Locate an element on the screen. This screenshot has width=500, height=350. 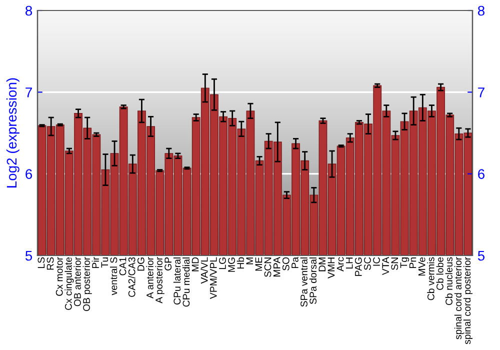
x-tick-label: spinal cord posterior is located at coordinates (467, 300).